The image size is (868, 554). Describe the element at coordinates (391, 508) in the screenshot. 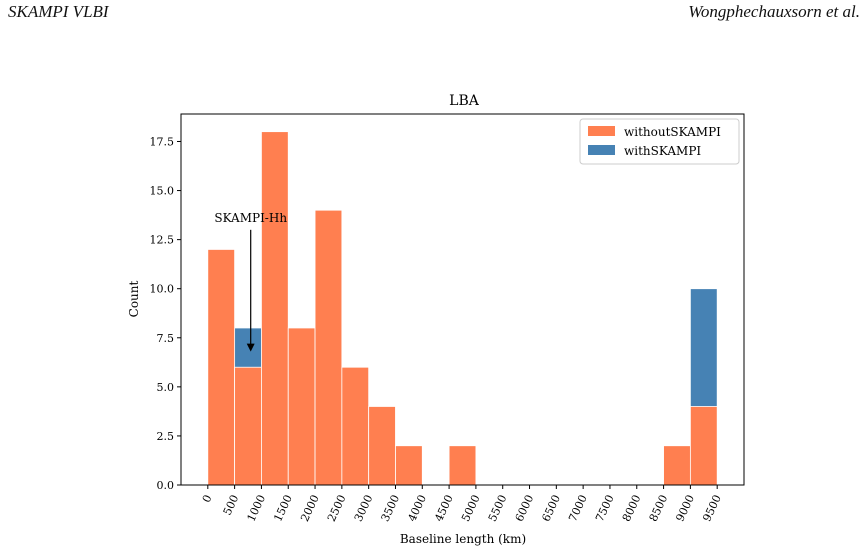

I see `x-tick-label: 3500` at that location.